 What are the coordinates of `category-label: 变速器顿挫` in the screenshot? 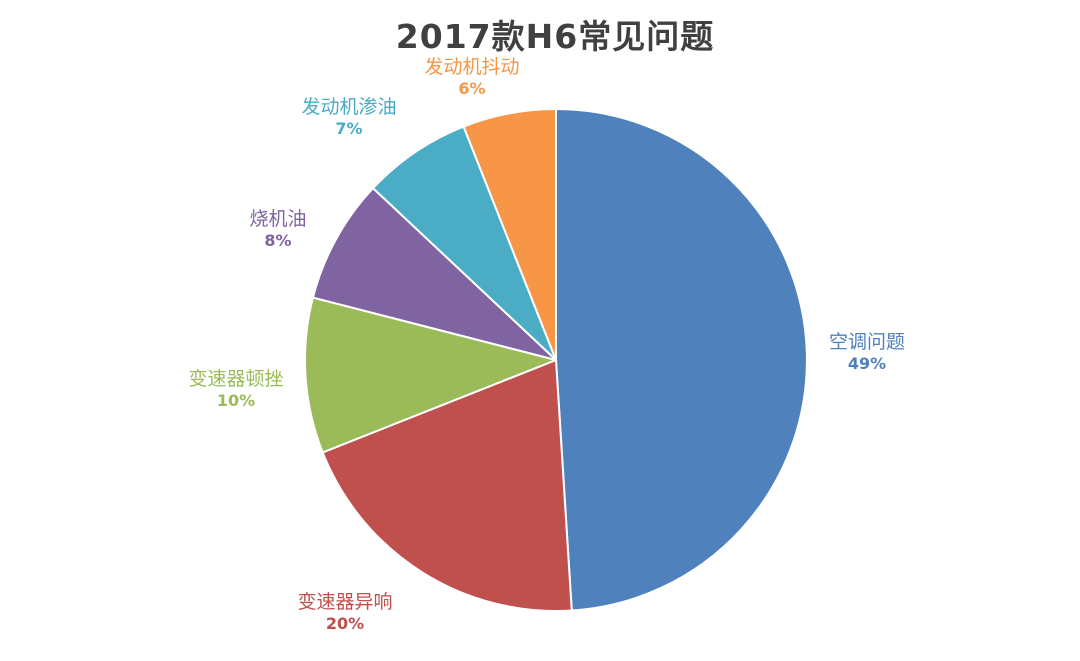 It's located at (236, 379).